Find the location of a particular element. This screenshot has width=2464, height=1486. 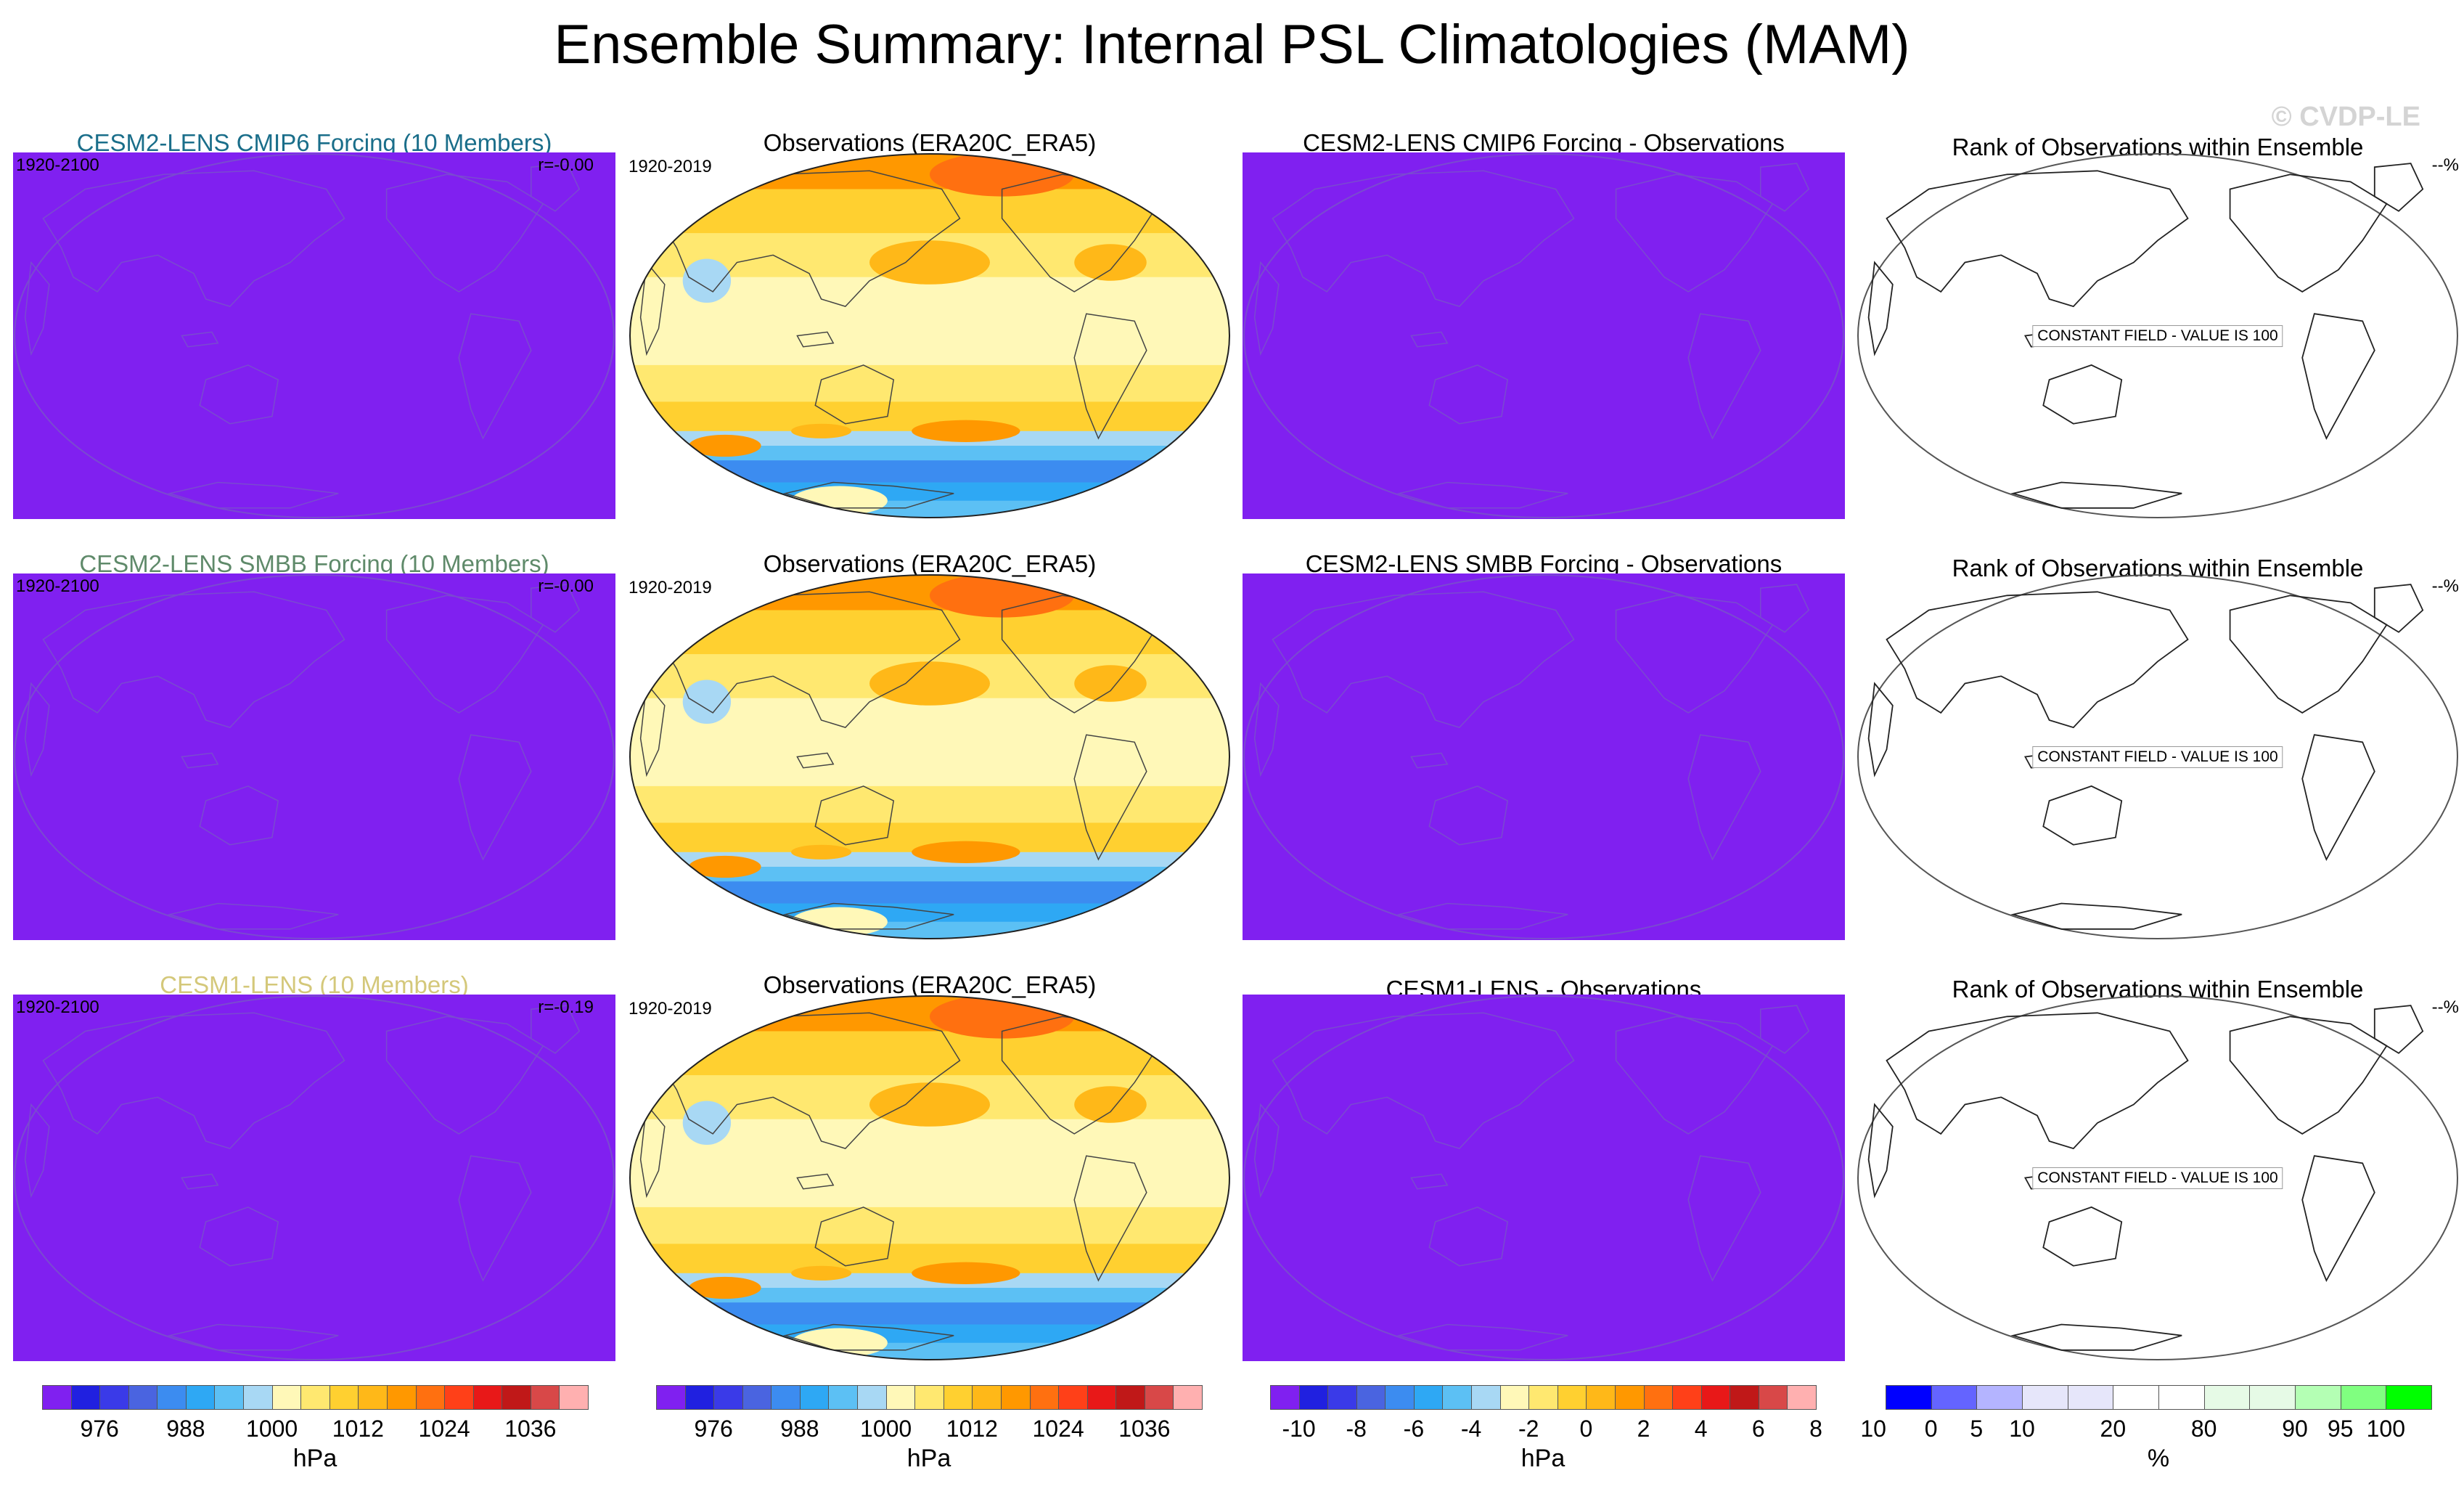

rank-map: CONSTANT FIELD - VALUE IS 100 is located at coordinates (2158, 1178).